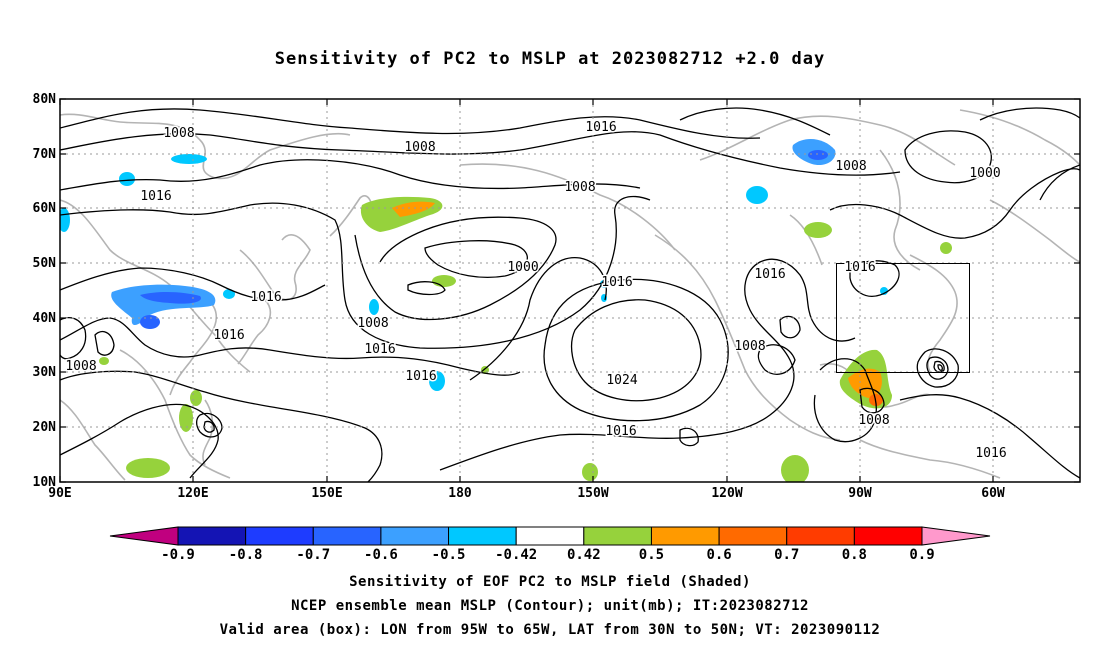 Image resolution: width=1100 pixels, height=650 pixels. Describe the element at coordinates (229, 294) in the screenshot. I see `neg-patch-small4` at that location.